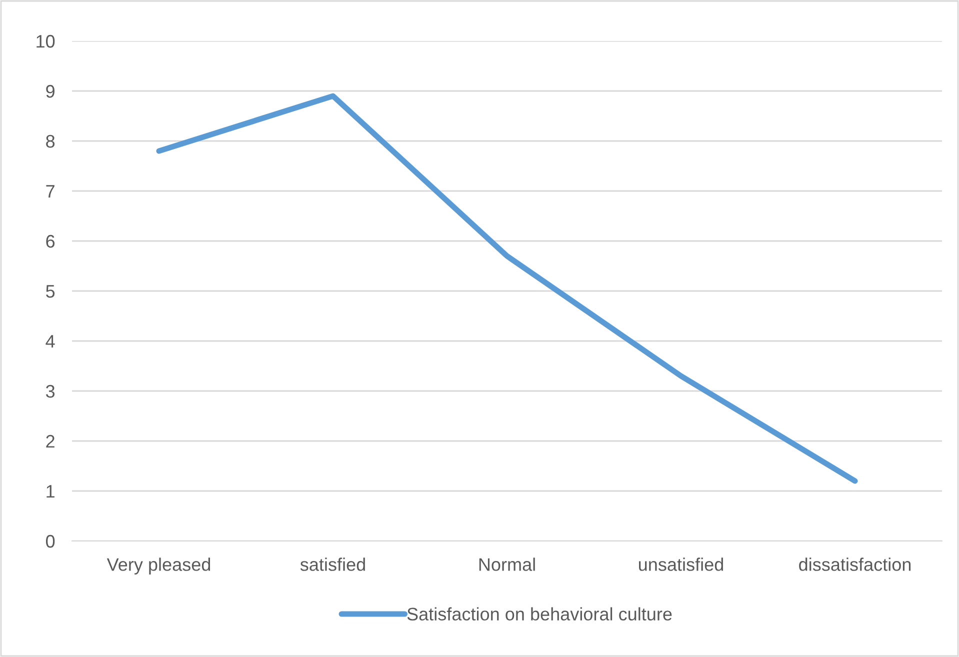 The width and height of the screenshot is (959, 657). I want to click on y-tick-label: 2, so click(50, 441).